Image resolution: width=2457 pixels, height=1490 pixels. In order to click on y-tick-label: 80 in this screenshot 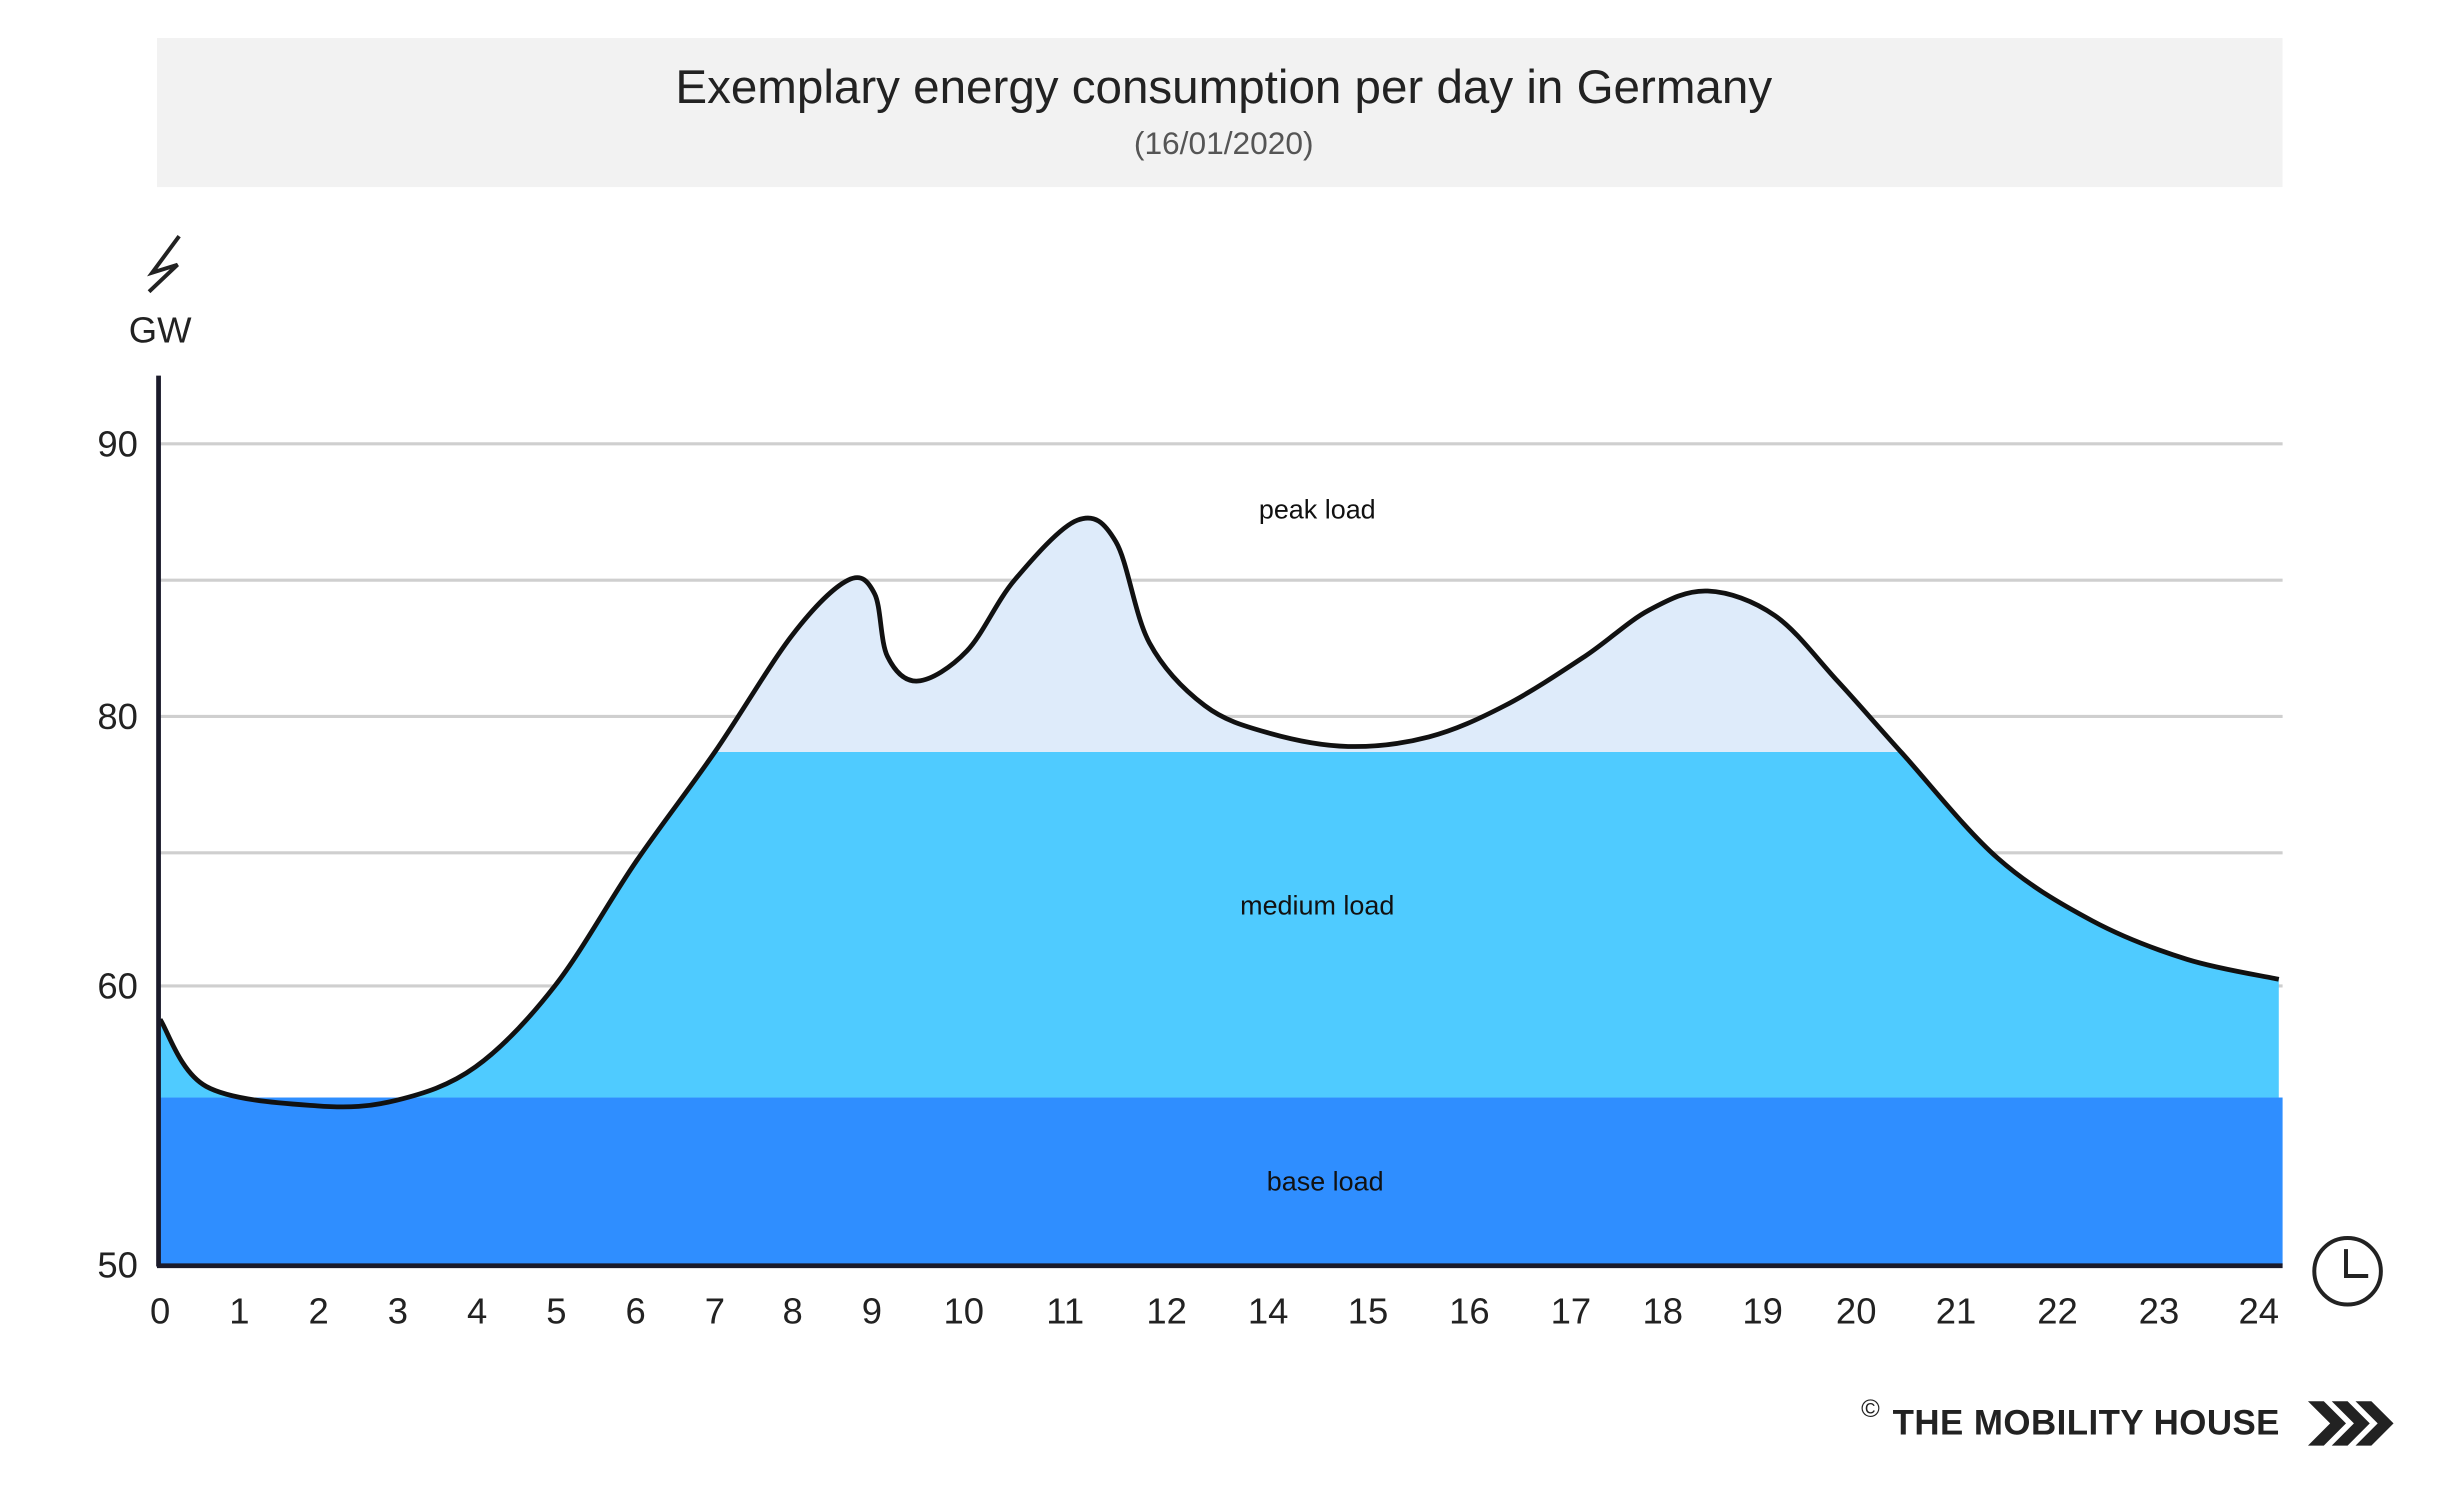, I will do `click(117, 716)`.